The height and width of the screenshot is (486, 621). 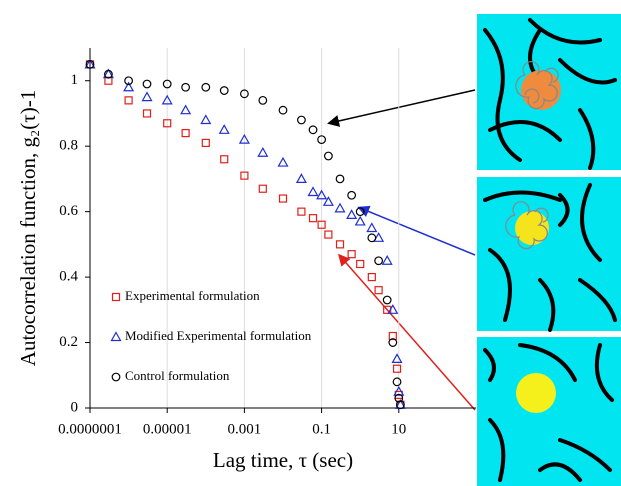 What do you see at coordinates (68, 146) in the screenshot?
I see `y-tick-label: 0.8` at bounding box center [68, 146].